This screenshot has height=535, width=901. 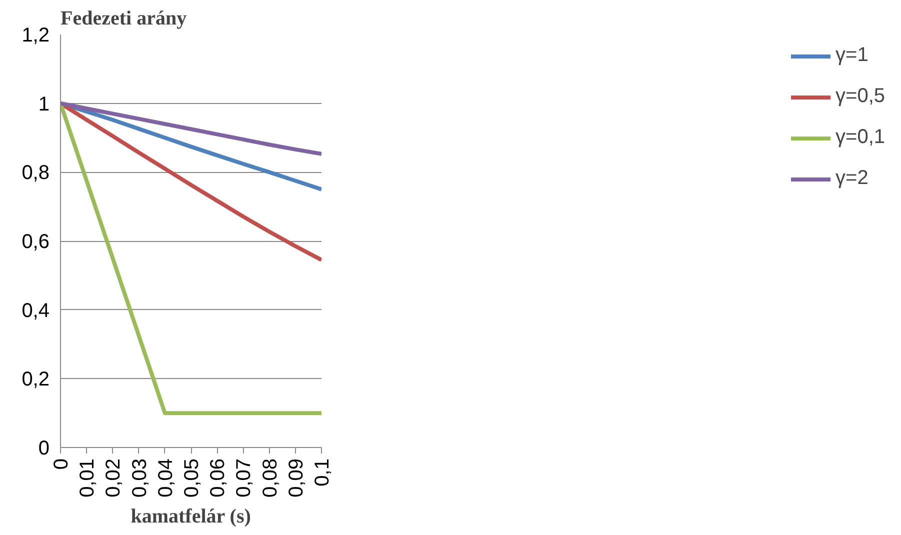 What do you see at coordinates (191, 128) in the screenshot?
I see `line-series` at bounding box center [191, 128].